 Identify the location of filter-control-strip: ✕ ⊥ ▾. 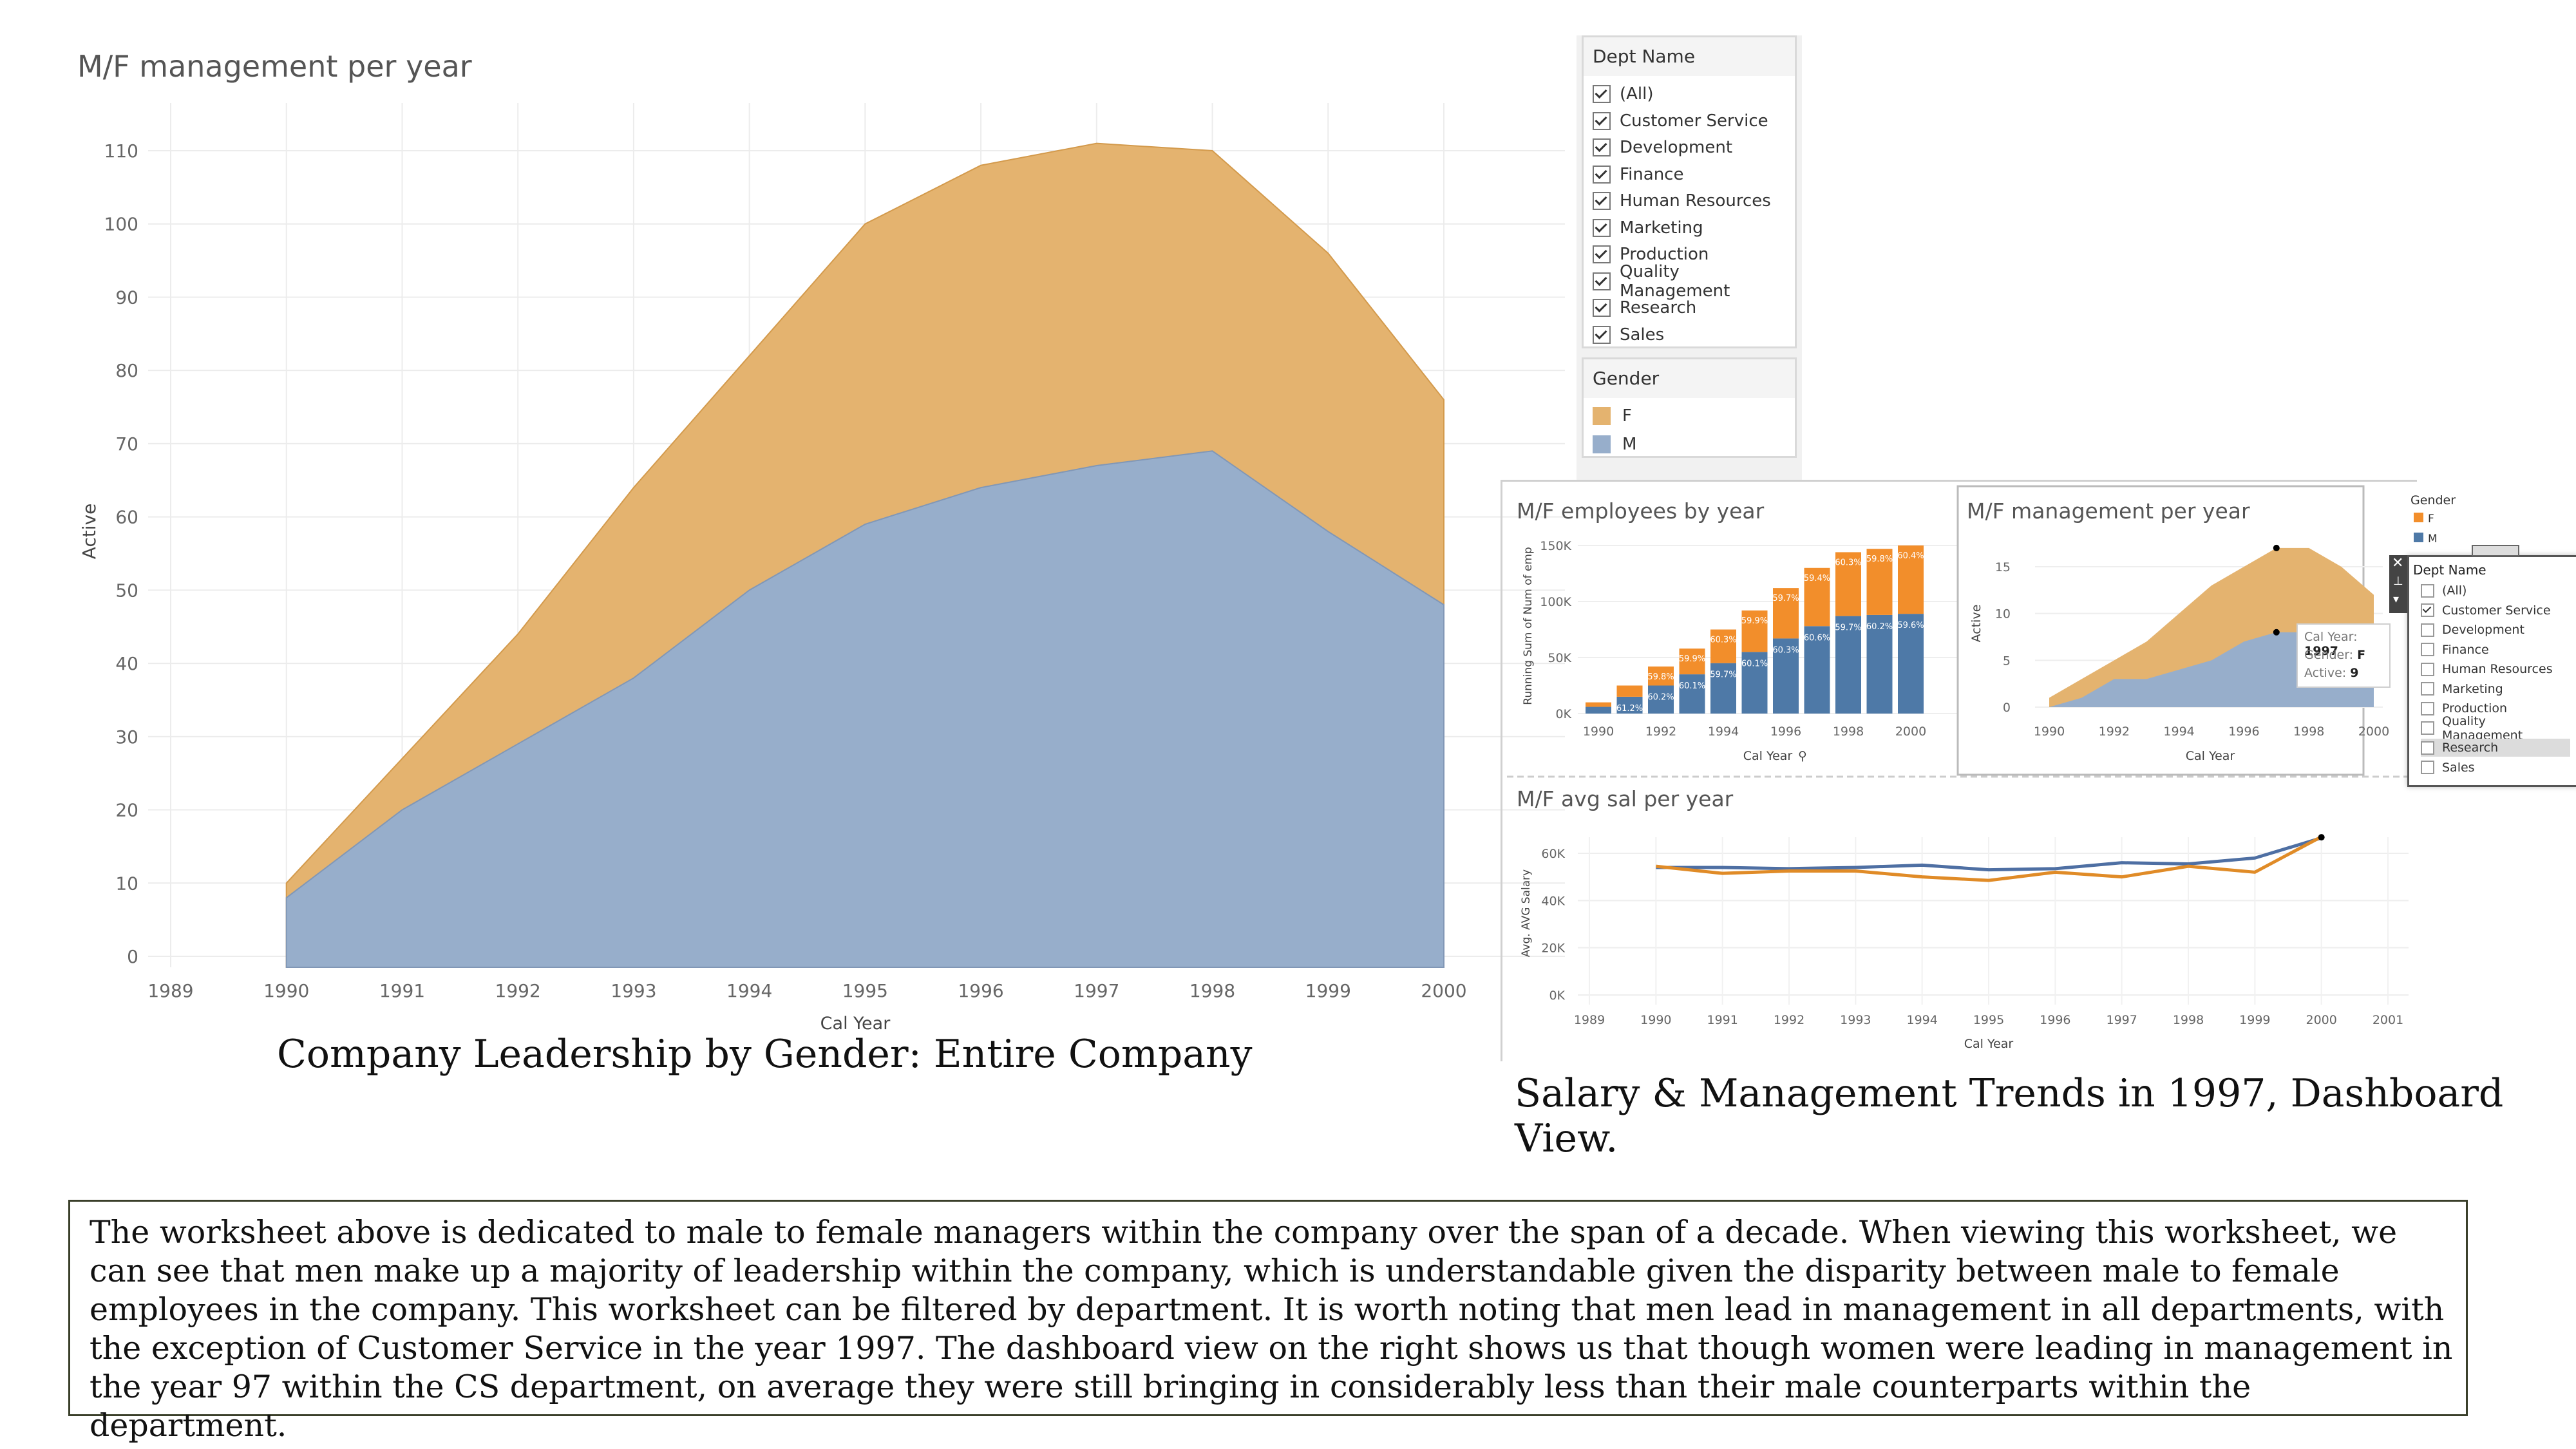
(2398, 584).